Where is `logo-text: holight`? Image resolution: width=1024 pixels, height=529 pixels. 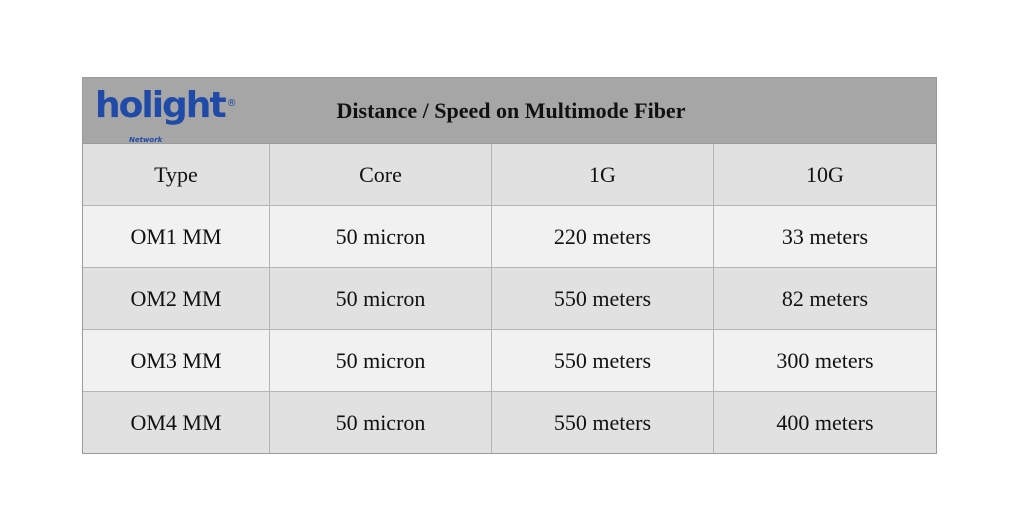
logo-text: holight is located at coordinates (161, 105).